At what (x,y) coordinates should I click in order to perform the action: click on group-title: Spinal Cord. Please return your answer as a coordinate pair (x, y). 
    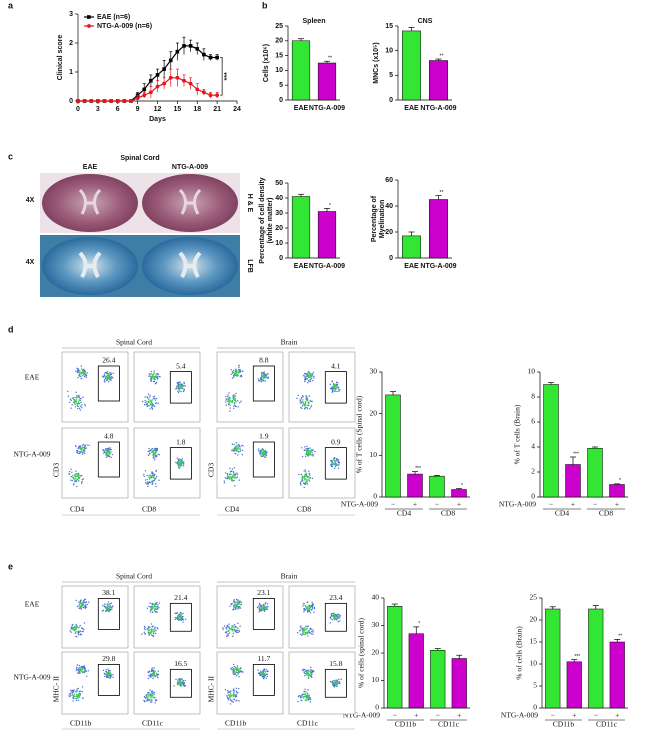
    Looking at the image, I should click on (134, 342).